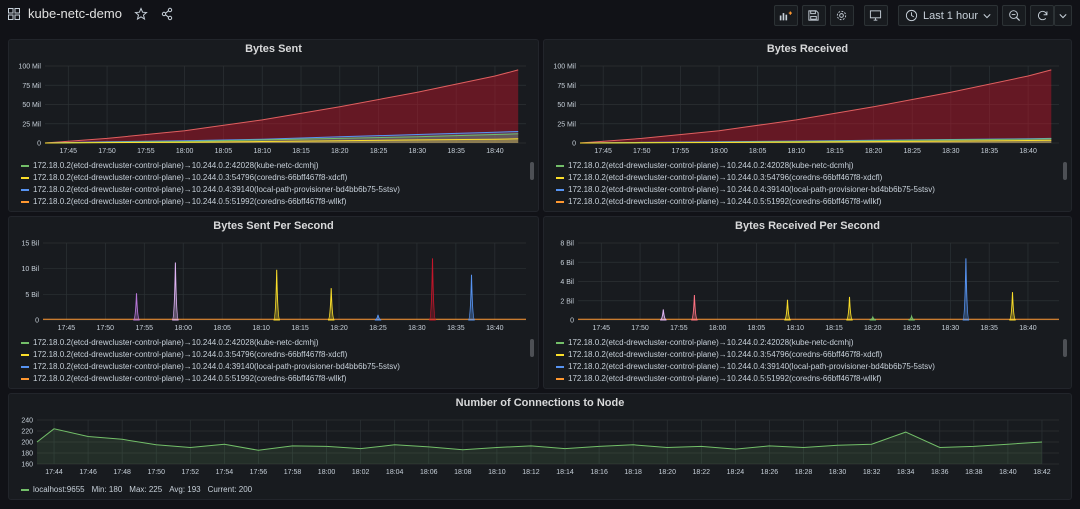 The image size is (1080, 509). I want to click on y-axis-tick-label: 10 Bil, so click(30, 269).